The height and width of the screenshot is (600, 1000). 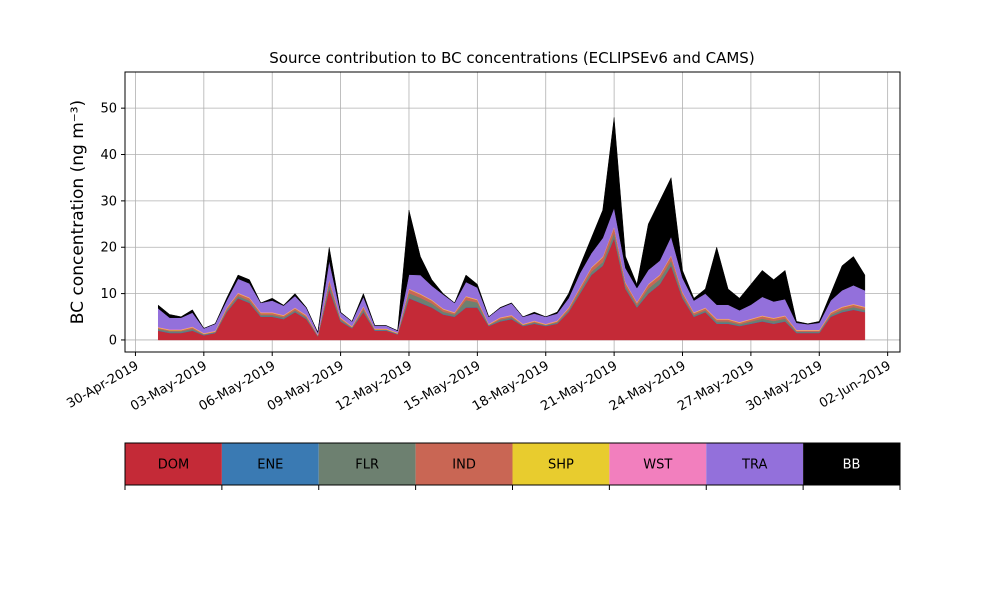 What do you see at coordinates (716, 386) in the screenshot?
I see `x-tick-label: 27-May-2019` at bounding box center [716, 386].